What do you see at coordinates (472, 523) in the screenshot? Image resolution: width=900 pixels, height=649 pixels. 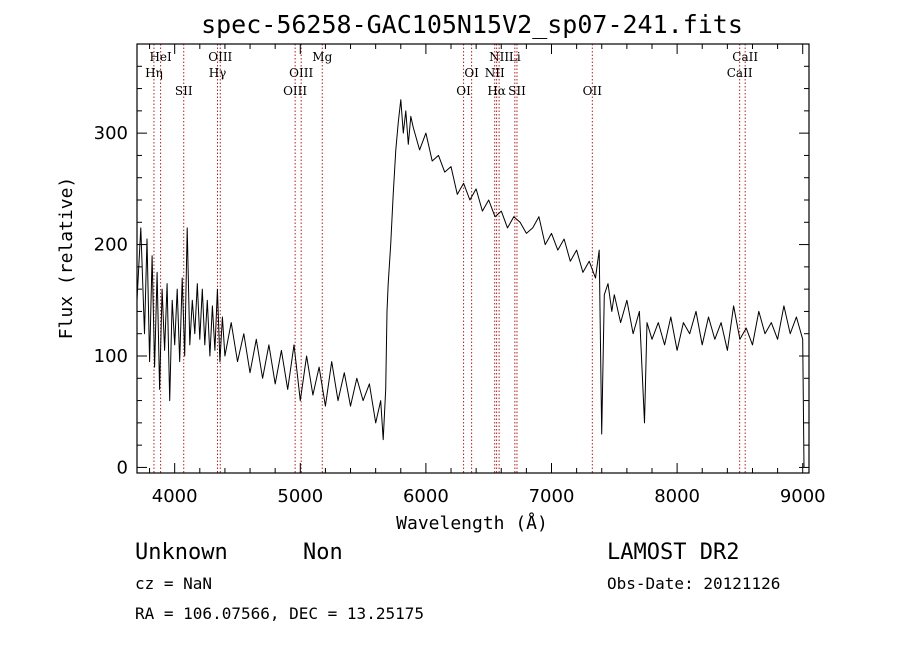 I see `x-axis-label: Wavelength (Å)` at bounding box center [472, 523].